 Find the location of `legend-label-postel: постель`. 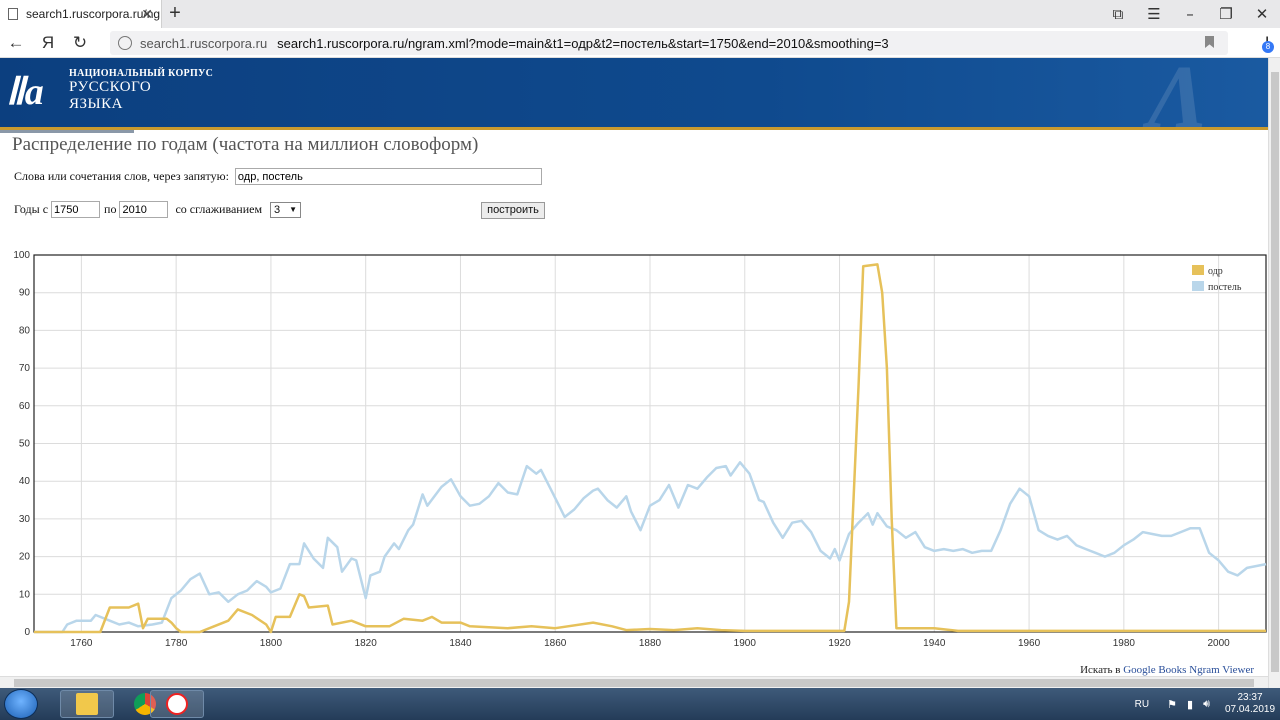

legend-label-postel: постель is located at coordinates (1225, 287).